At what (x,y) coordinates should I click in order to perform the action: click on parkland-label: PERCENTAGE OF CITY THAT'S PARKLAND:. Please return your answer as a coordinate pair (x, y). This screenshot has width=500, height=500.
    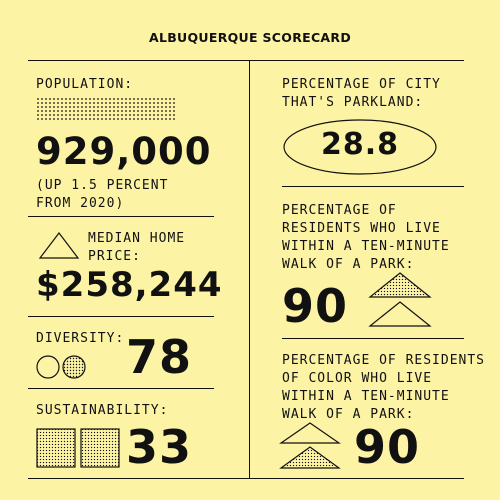
    Looking at the image, I should click on (361, 93).